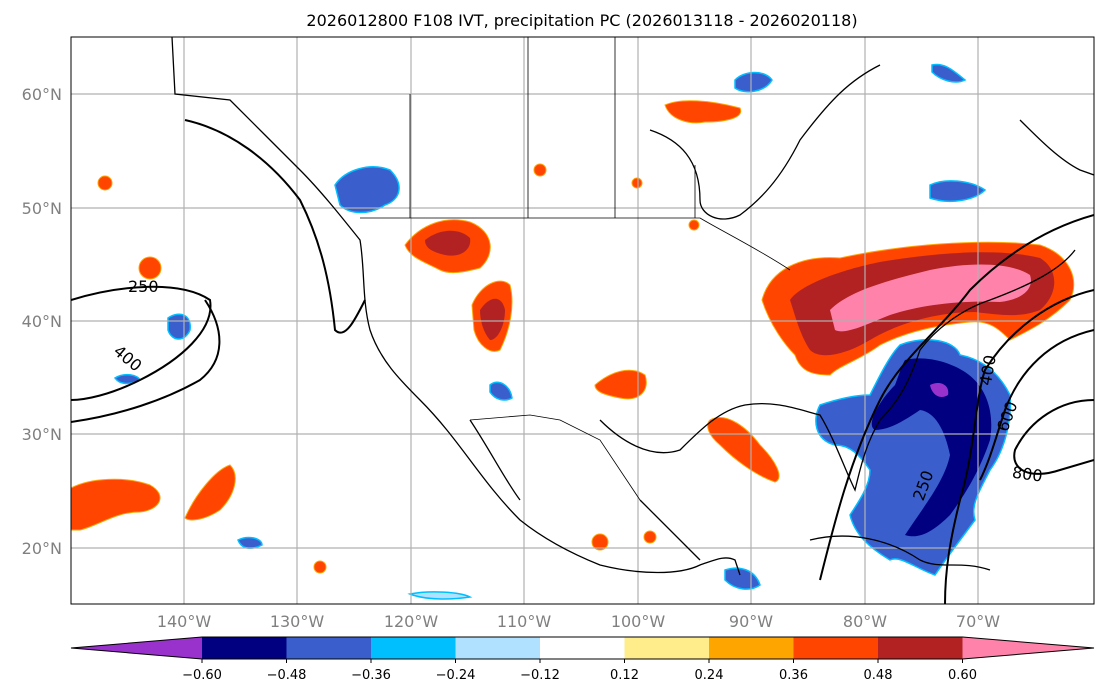 This screenshot has width=1105, height=698. What do you see at coordinates (930, 298) in the screenshot?
I see `northeast-anomaly-peak` at bounding box center [930, 298].